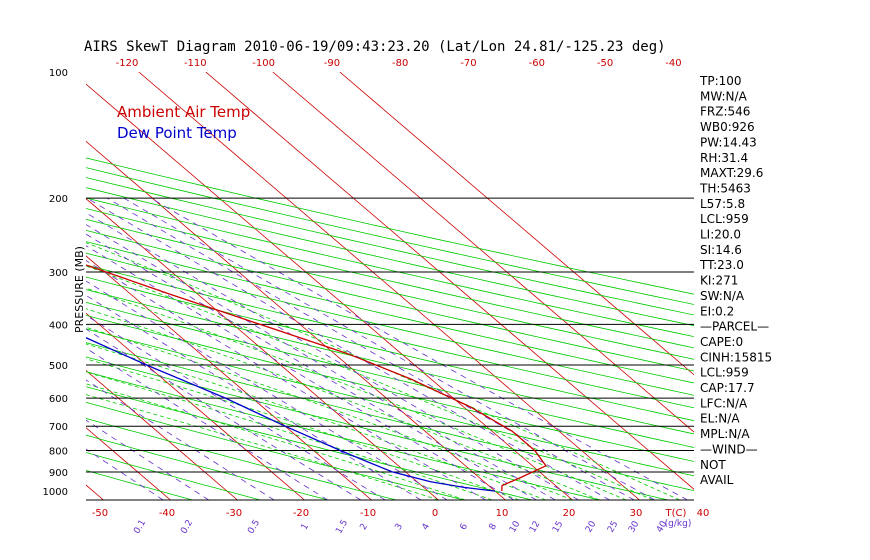 Image resolution: width=870 pixels, height=560 pixels. I want to click on top-temp-tick-label: -100, so click(263, 63).